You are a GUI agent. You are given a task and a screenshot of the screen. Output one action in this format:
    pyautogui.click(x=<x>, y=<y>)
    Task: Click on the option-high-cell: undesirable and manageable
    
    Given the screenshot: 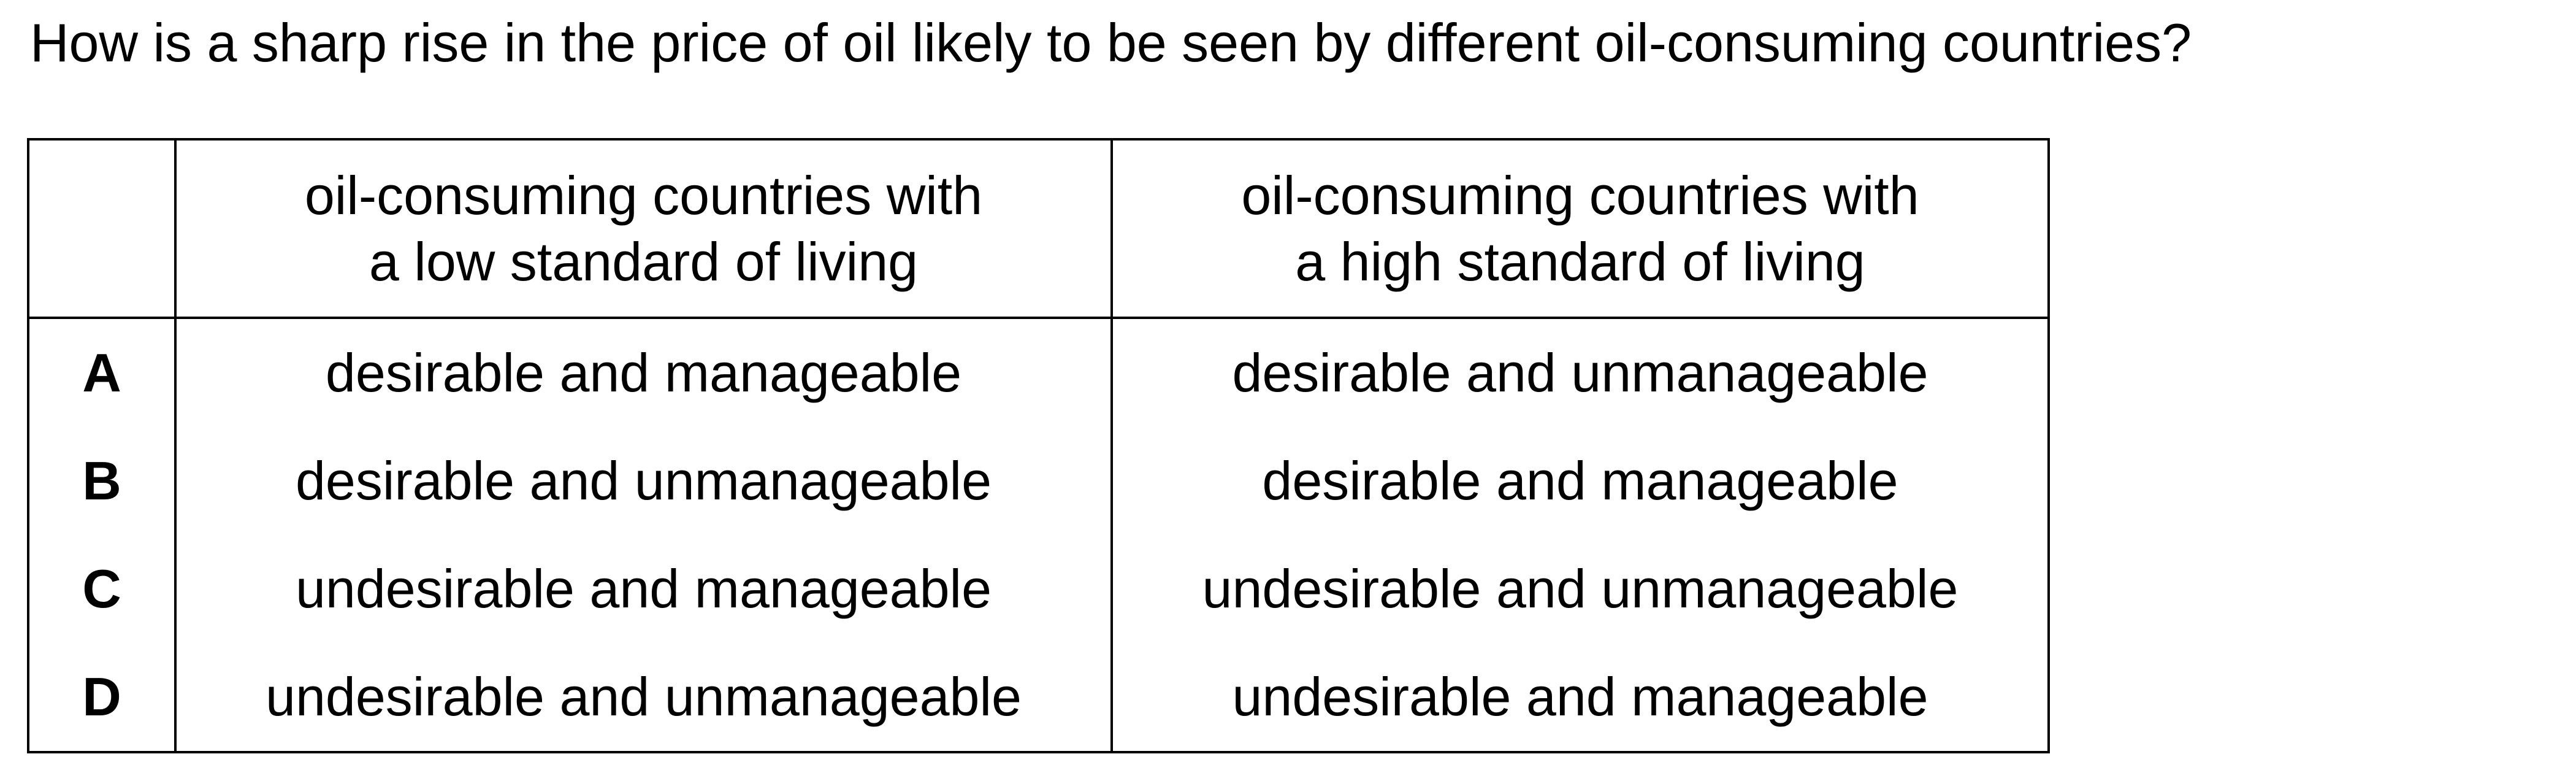 What is the action you would take?
    pyautogui.click(x=1580, y=698)
    